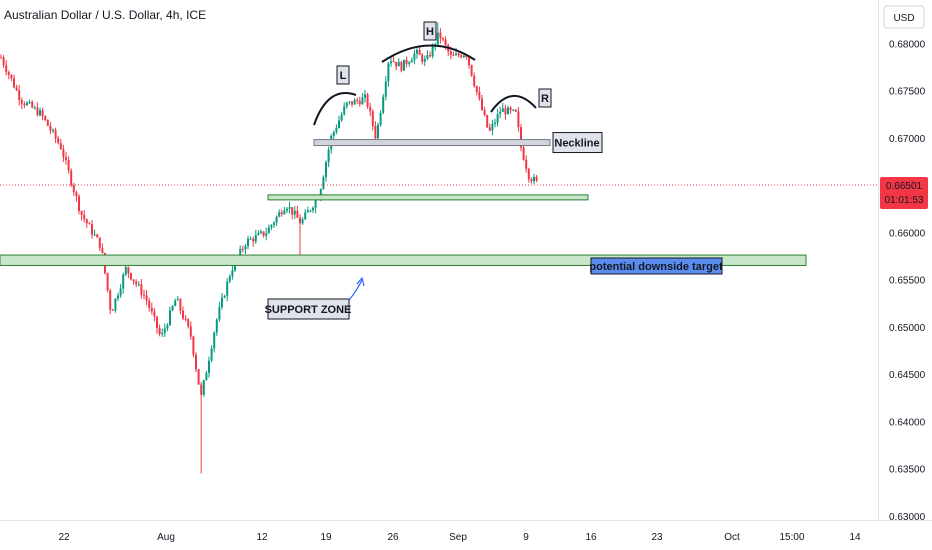  I want to click on time-tick-label: 15:00, so click(791, 537).